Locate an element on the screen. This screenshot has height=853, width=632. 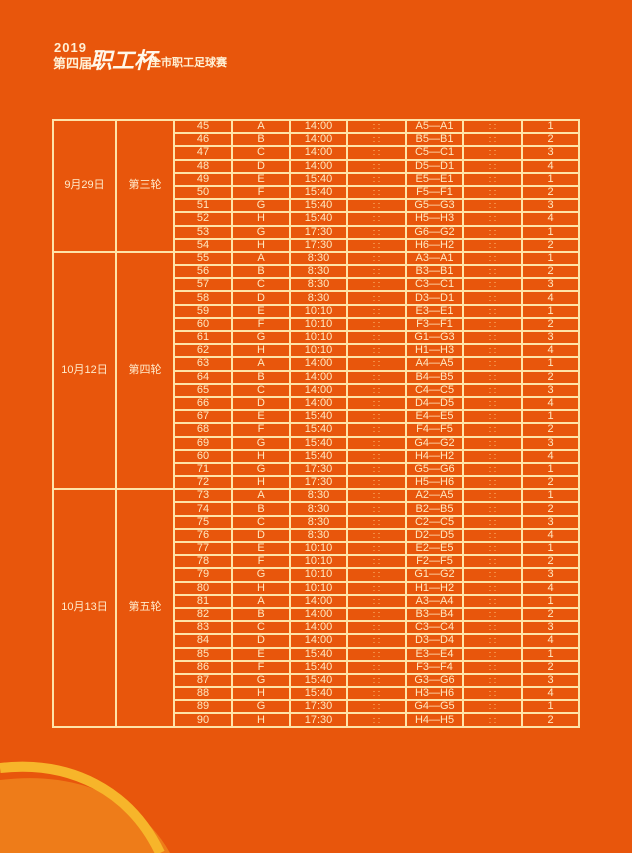
matchup: D5—D1 is located at coordinates (434, 166).